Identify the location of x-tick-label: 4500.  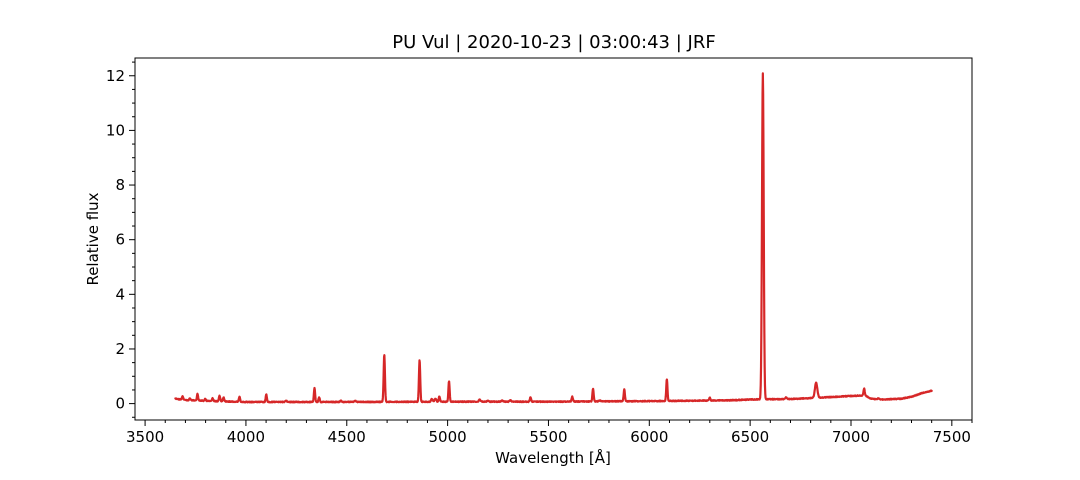
(347, 437).